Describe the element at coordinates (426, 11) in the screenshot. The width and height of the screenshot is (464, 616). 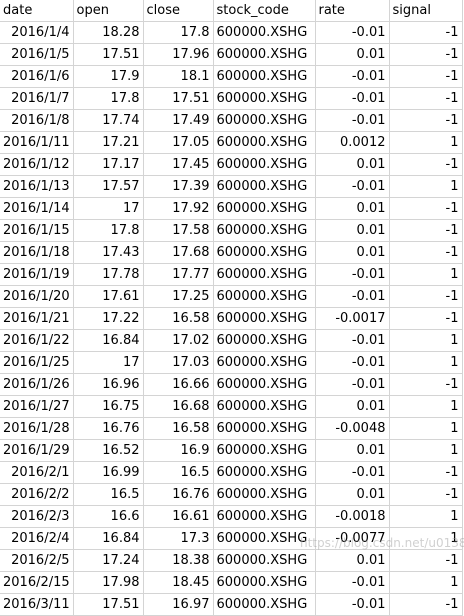
I see `header-cell-signal: signal` at that location.